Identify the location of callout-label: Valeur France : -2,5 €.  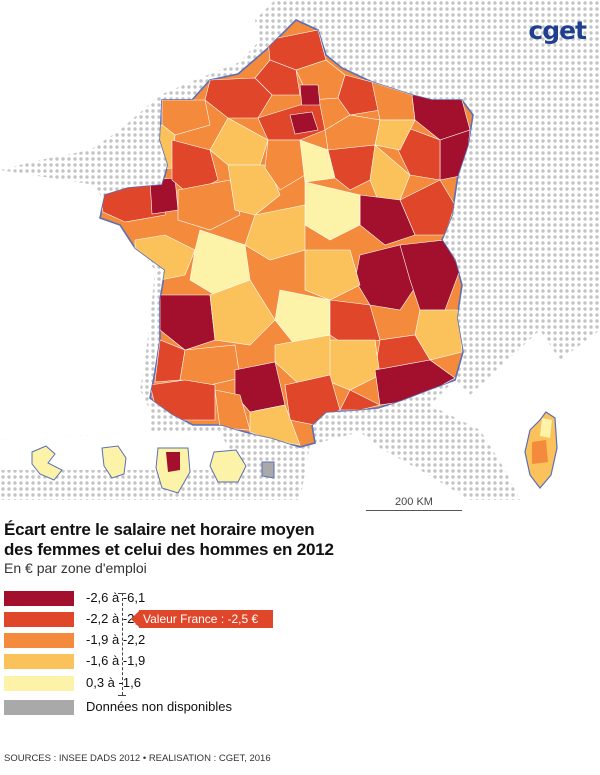
(206, 619).